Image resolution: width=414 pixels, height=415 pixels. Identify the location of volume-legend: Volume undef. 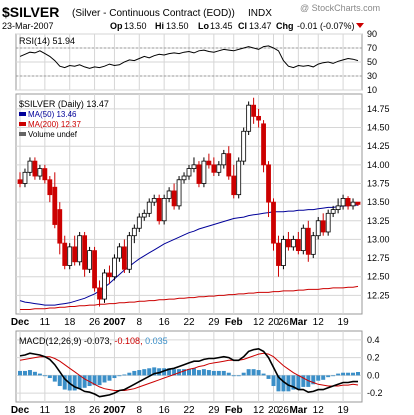
(53, 134).